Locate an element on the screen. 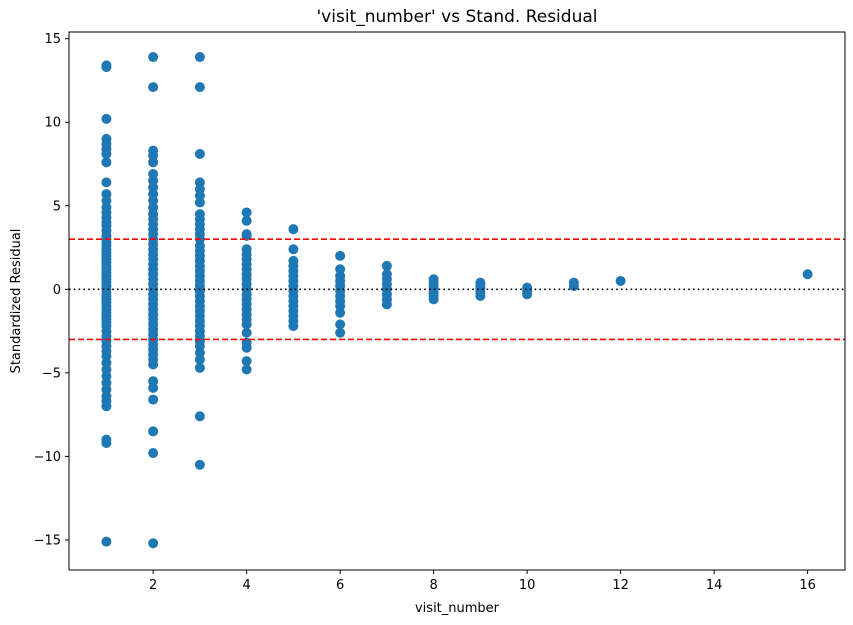 The width and height of the screenshot is (853, 625). y-tick-label: 10 is located at coordinates (52, 123).